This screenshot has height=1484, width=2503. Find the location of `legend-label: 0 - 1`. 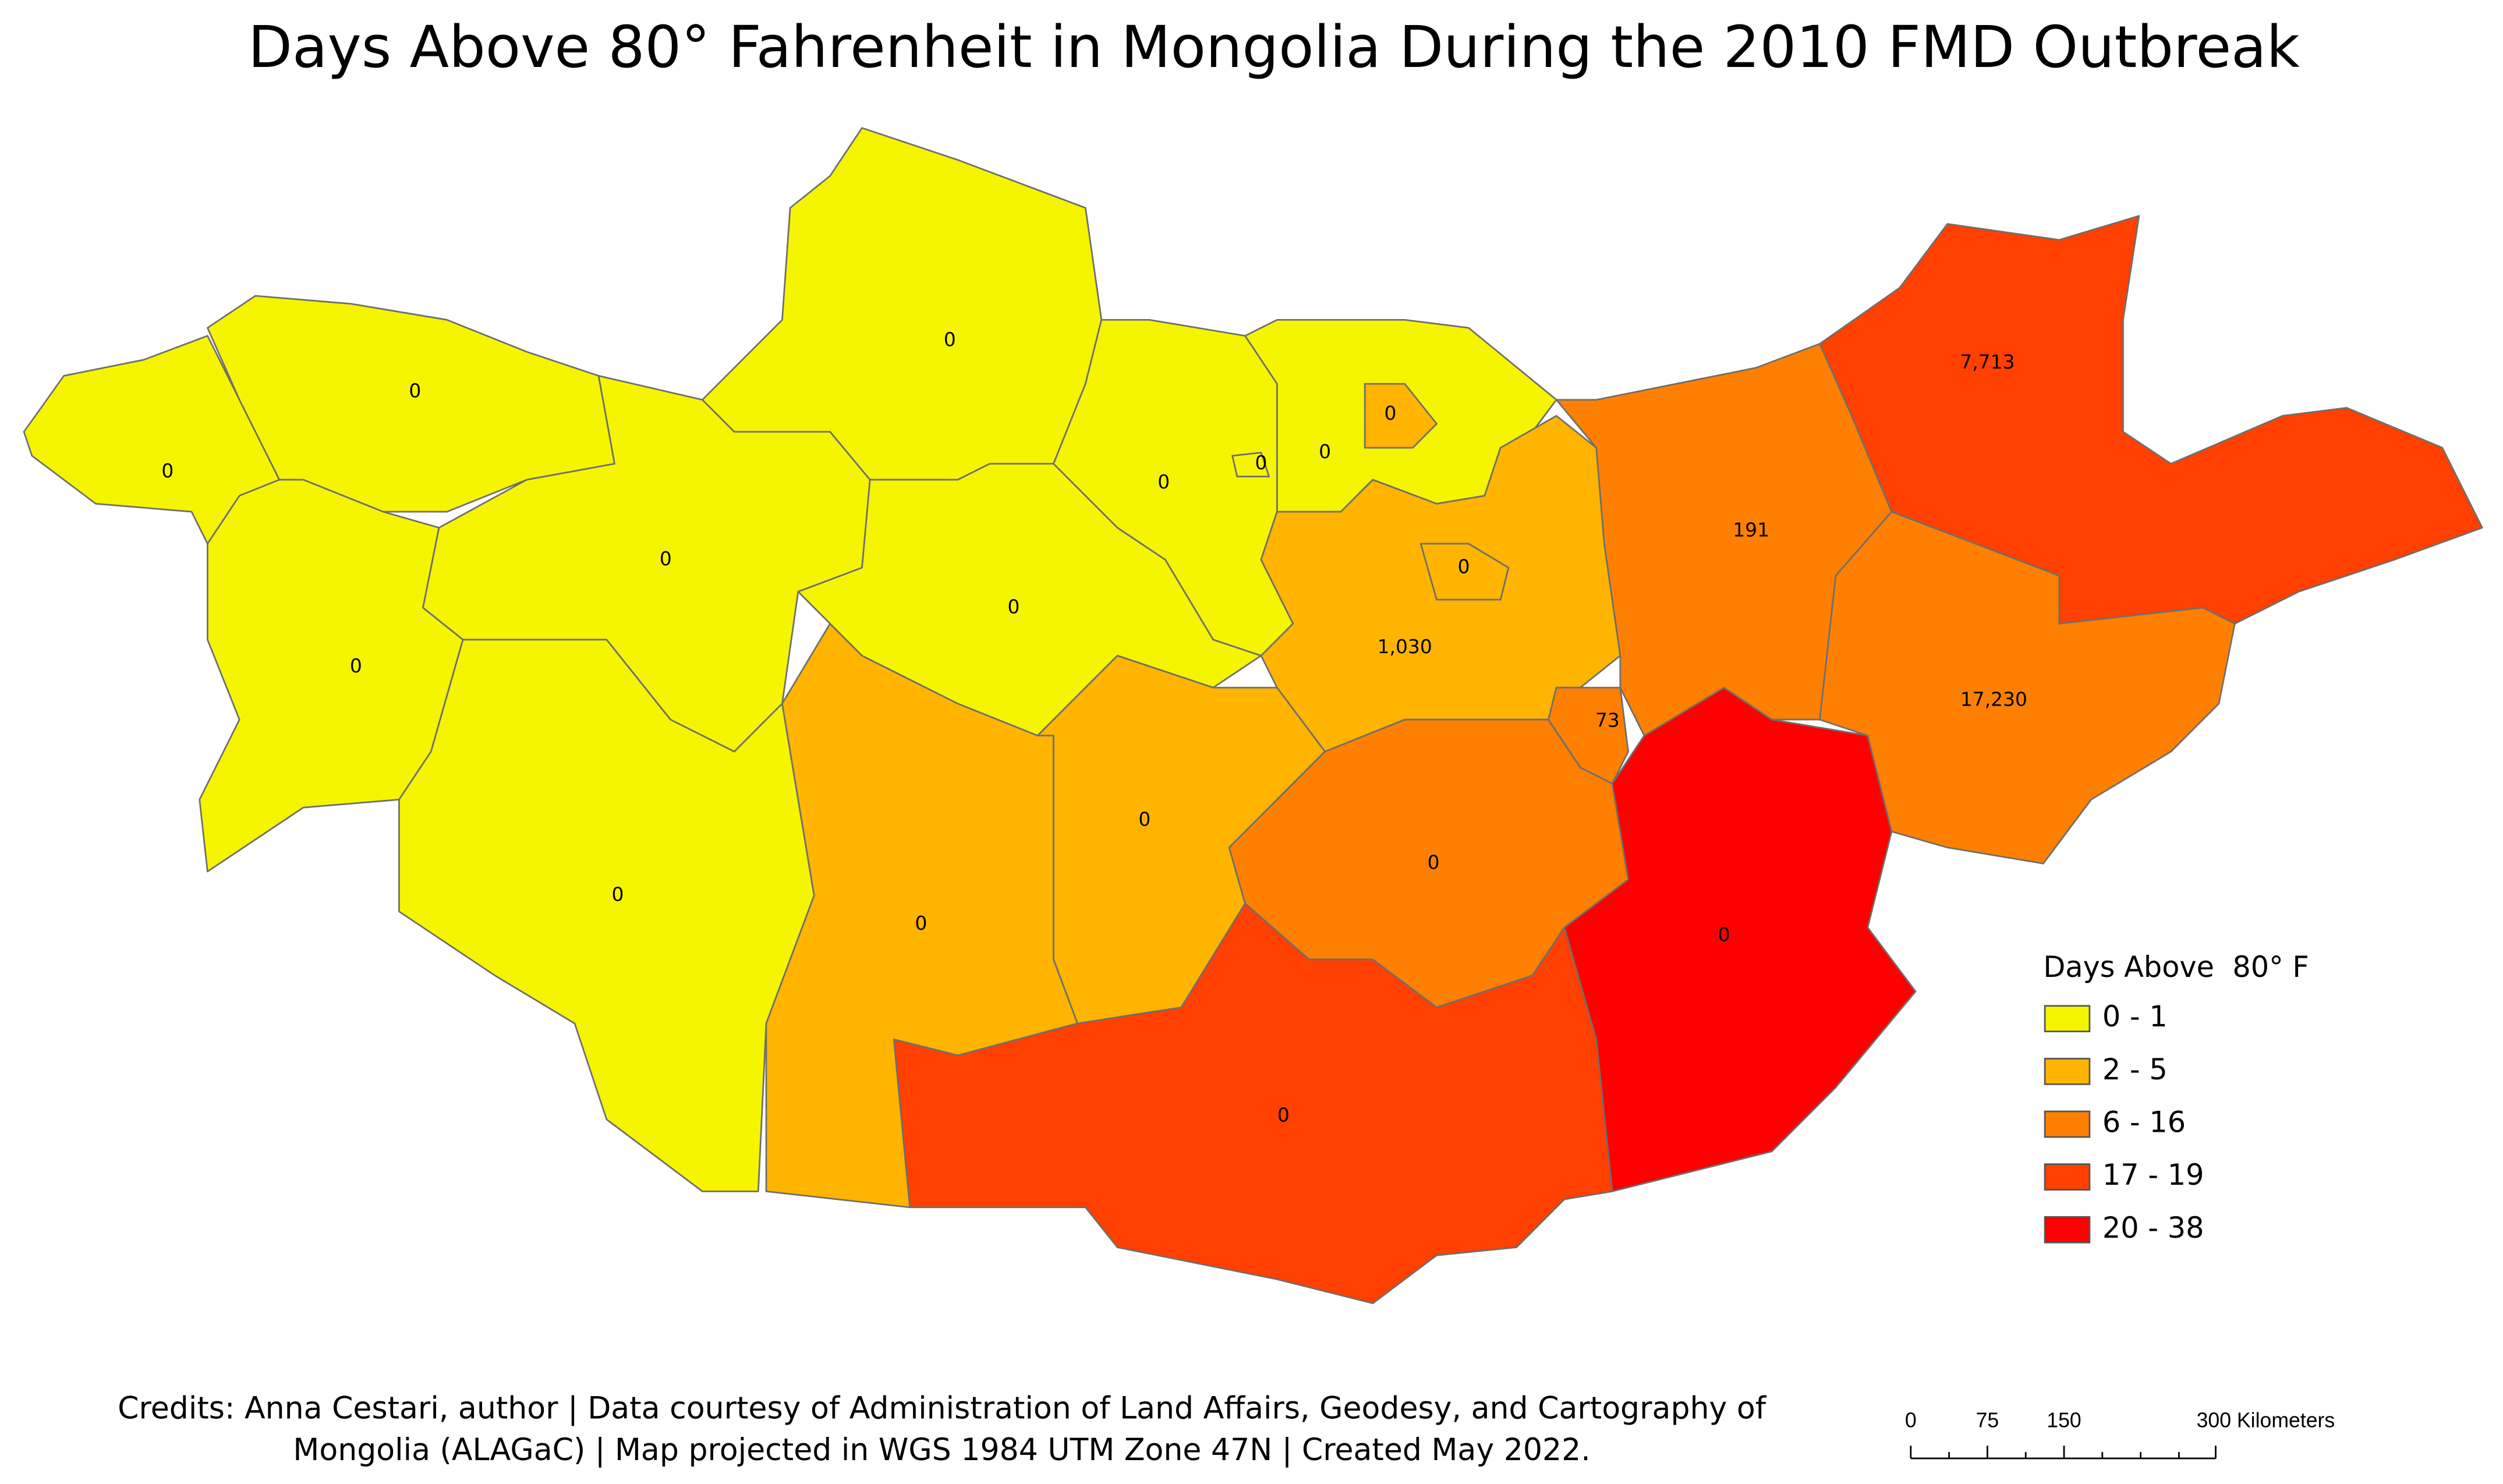

legend-label: 0 - 1 is located at coordinates (2135, 1016).